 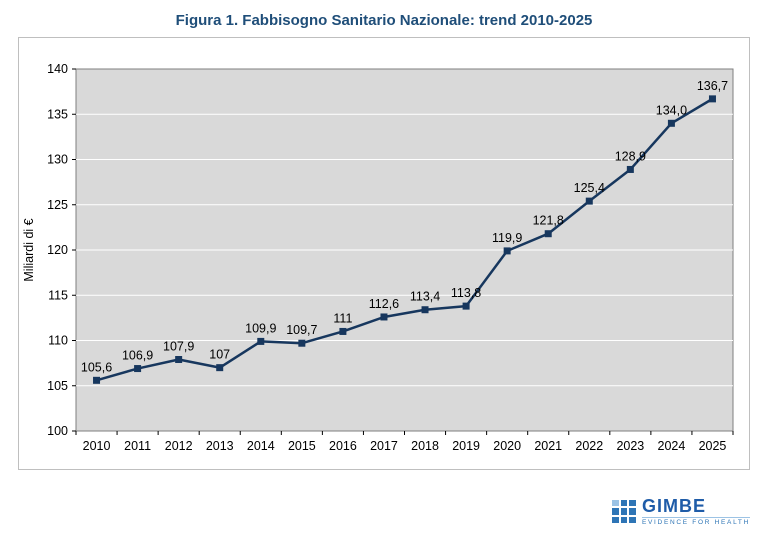 I want to click on svg-text: 2024, so click(x=672, y=446).